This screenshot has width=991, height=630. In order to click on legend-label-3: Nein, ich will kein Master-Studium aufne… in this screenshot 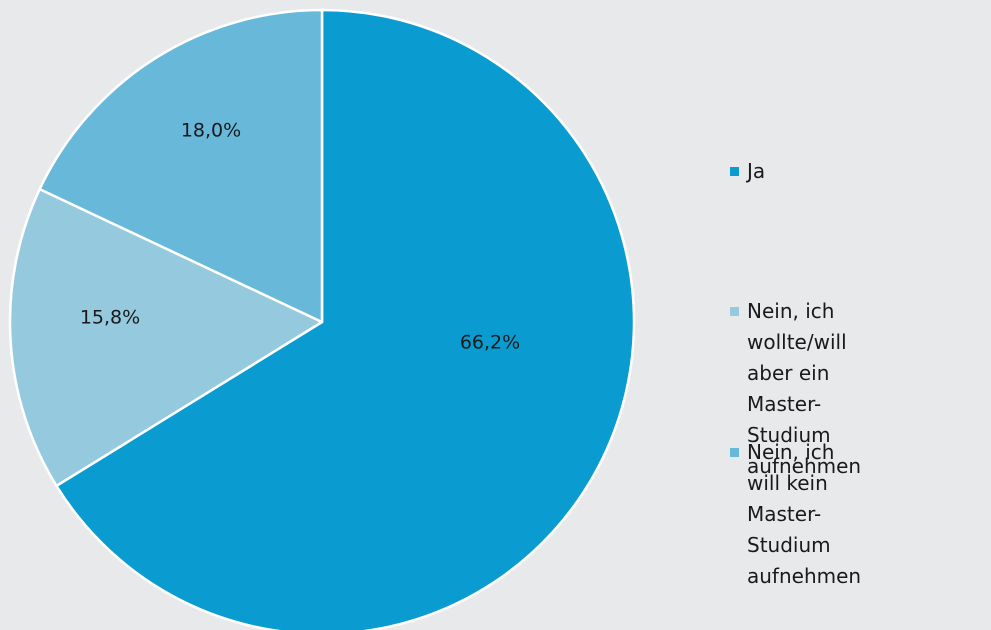, I will do `click(804, 514)`.